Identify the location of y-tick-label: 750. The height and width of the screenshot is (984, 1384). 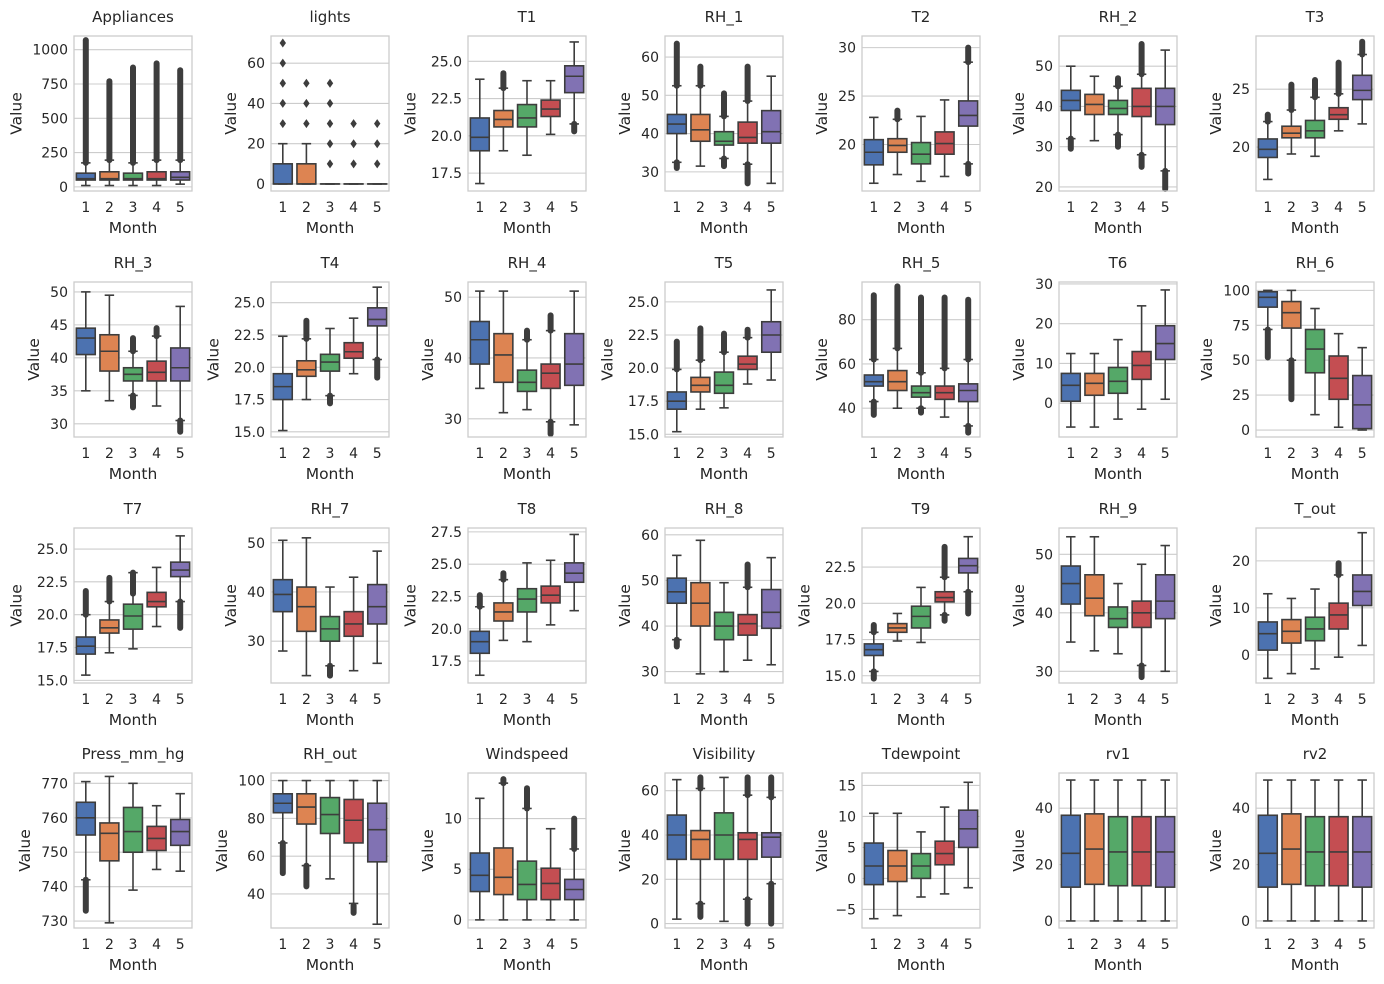
(54, 853).